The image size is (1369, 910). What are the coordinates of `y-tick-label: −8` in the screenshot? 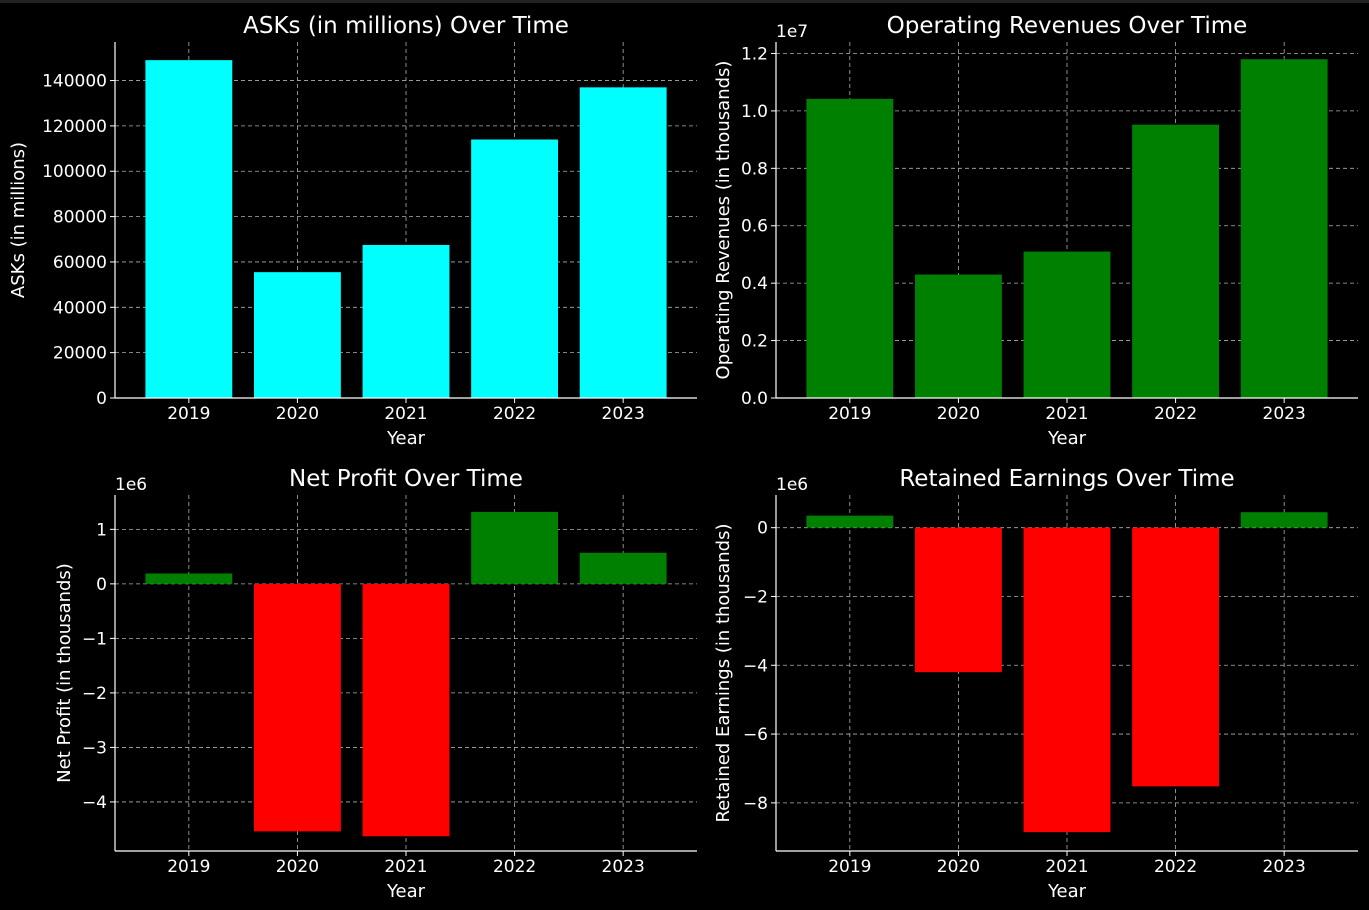 It's located at (755, 804).